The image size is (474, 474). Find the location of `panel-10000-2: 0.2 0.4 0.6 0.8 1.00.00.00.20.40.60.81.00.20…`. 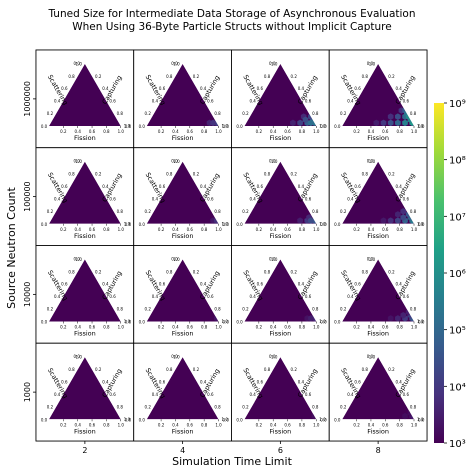

panel-10000-2: 0.2 0.4 0.6 0.8 1.00.00.00.20.40.60.81.00.20… is located at coordinates (85, 294).